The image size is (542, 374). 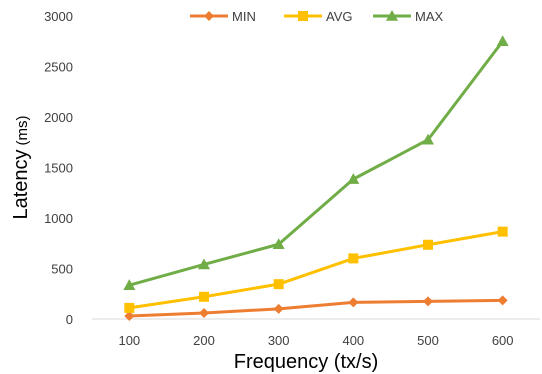 What do you see at coordinates (223, 16) in the screenshot?
I see `legend-item-min: MIN` at bounding box center [223, 16].